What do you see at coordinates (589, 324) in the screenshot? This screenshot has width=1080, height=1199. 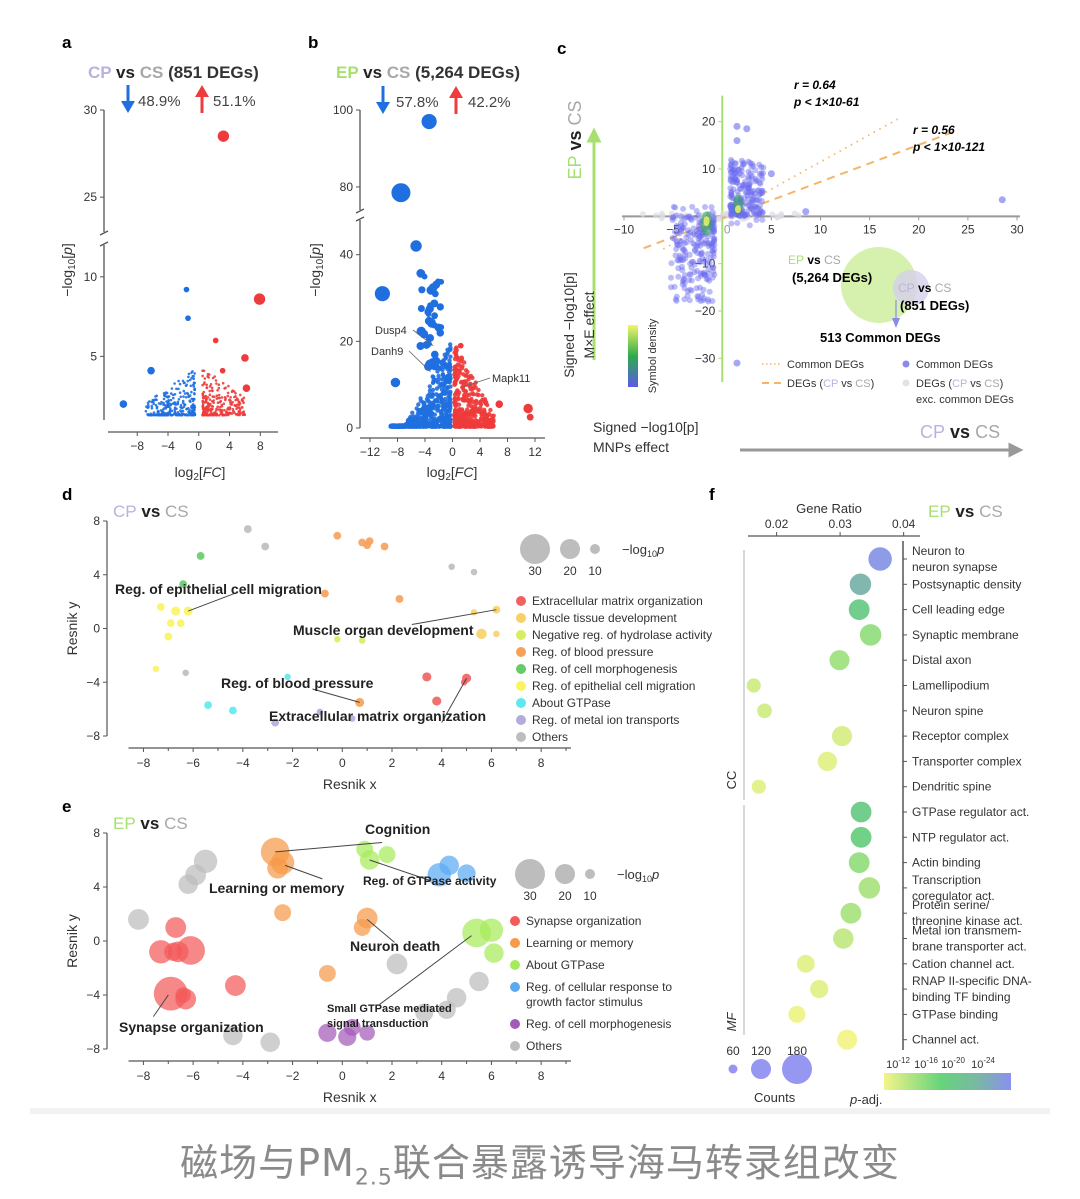 I see `panel-c-ylabel-2: M×E effect` at bounding box center [589, 324].